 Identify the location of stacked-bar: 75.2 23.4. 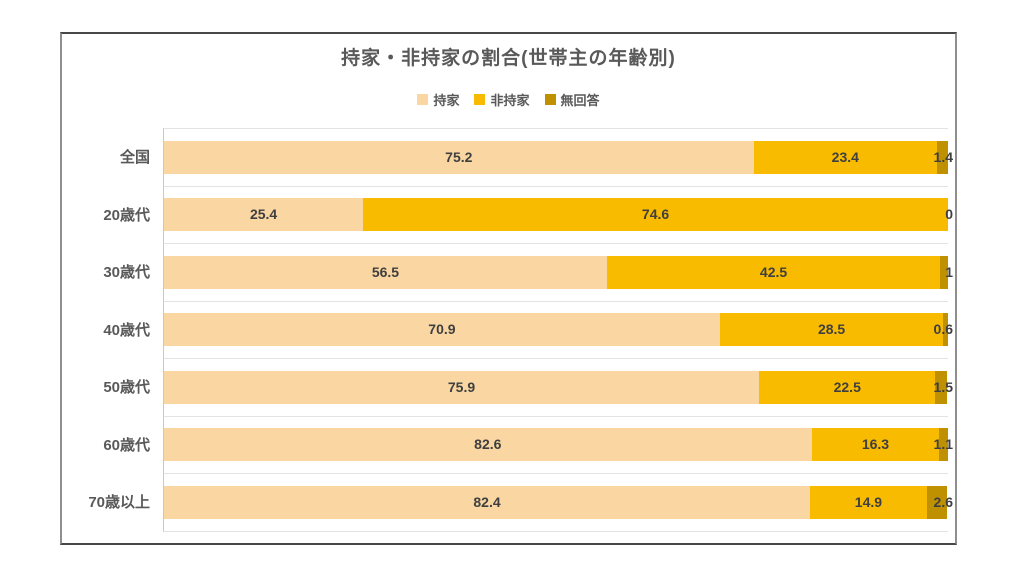
(556, 157).